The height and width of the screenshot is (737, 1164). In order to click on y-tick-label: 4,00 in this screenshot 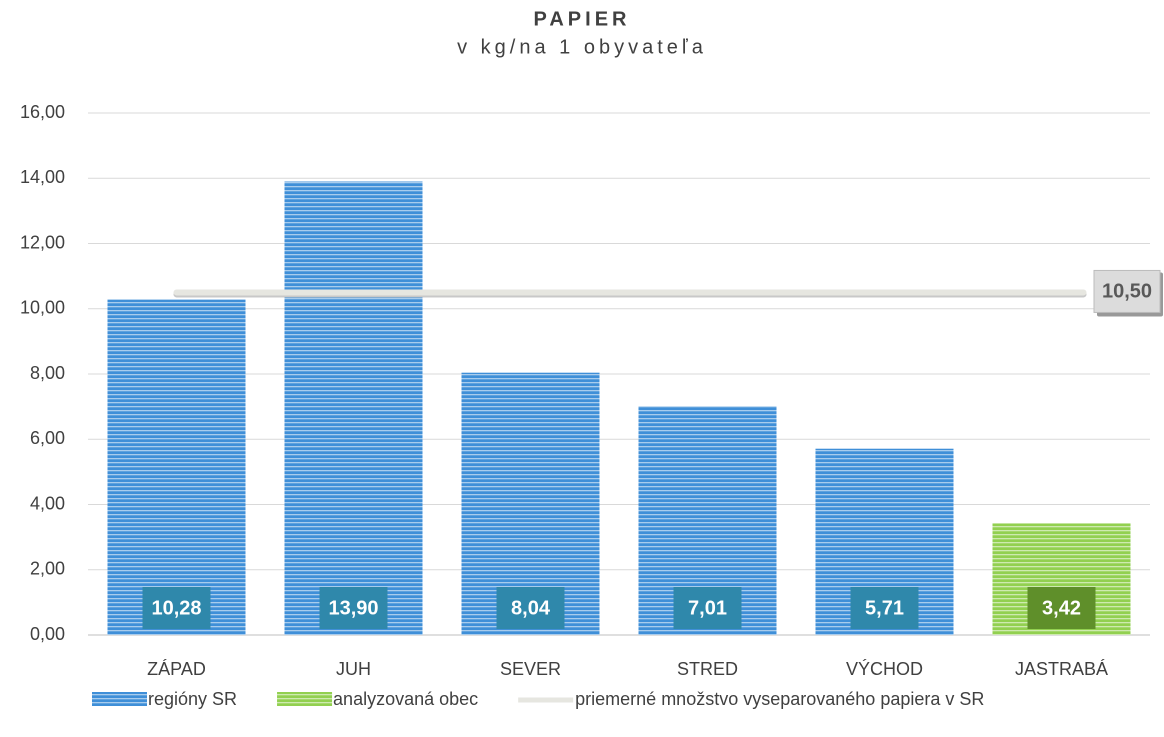, I will do `click(47, 503)`.